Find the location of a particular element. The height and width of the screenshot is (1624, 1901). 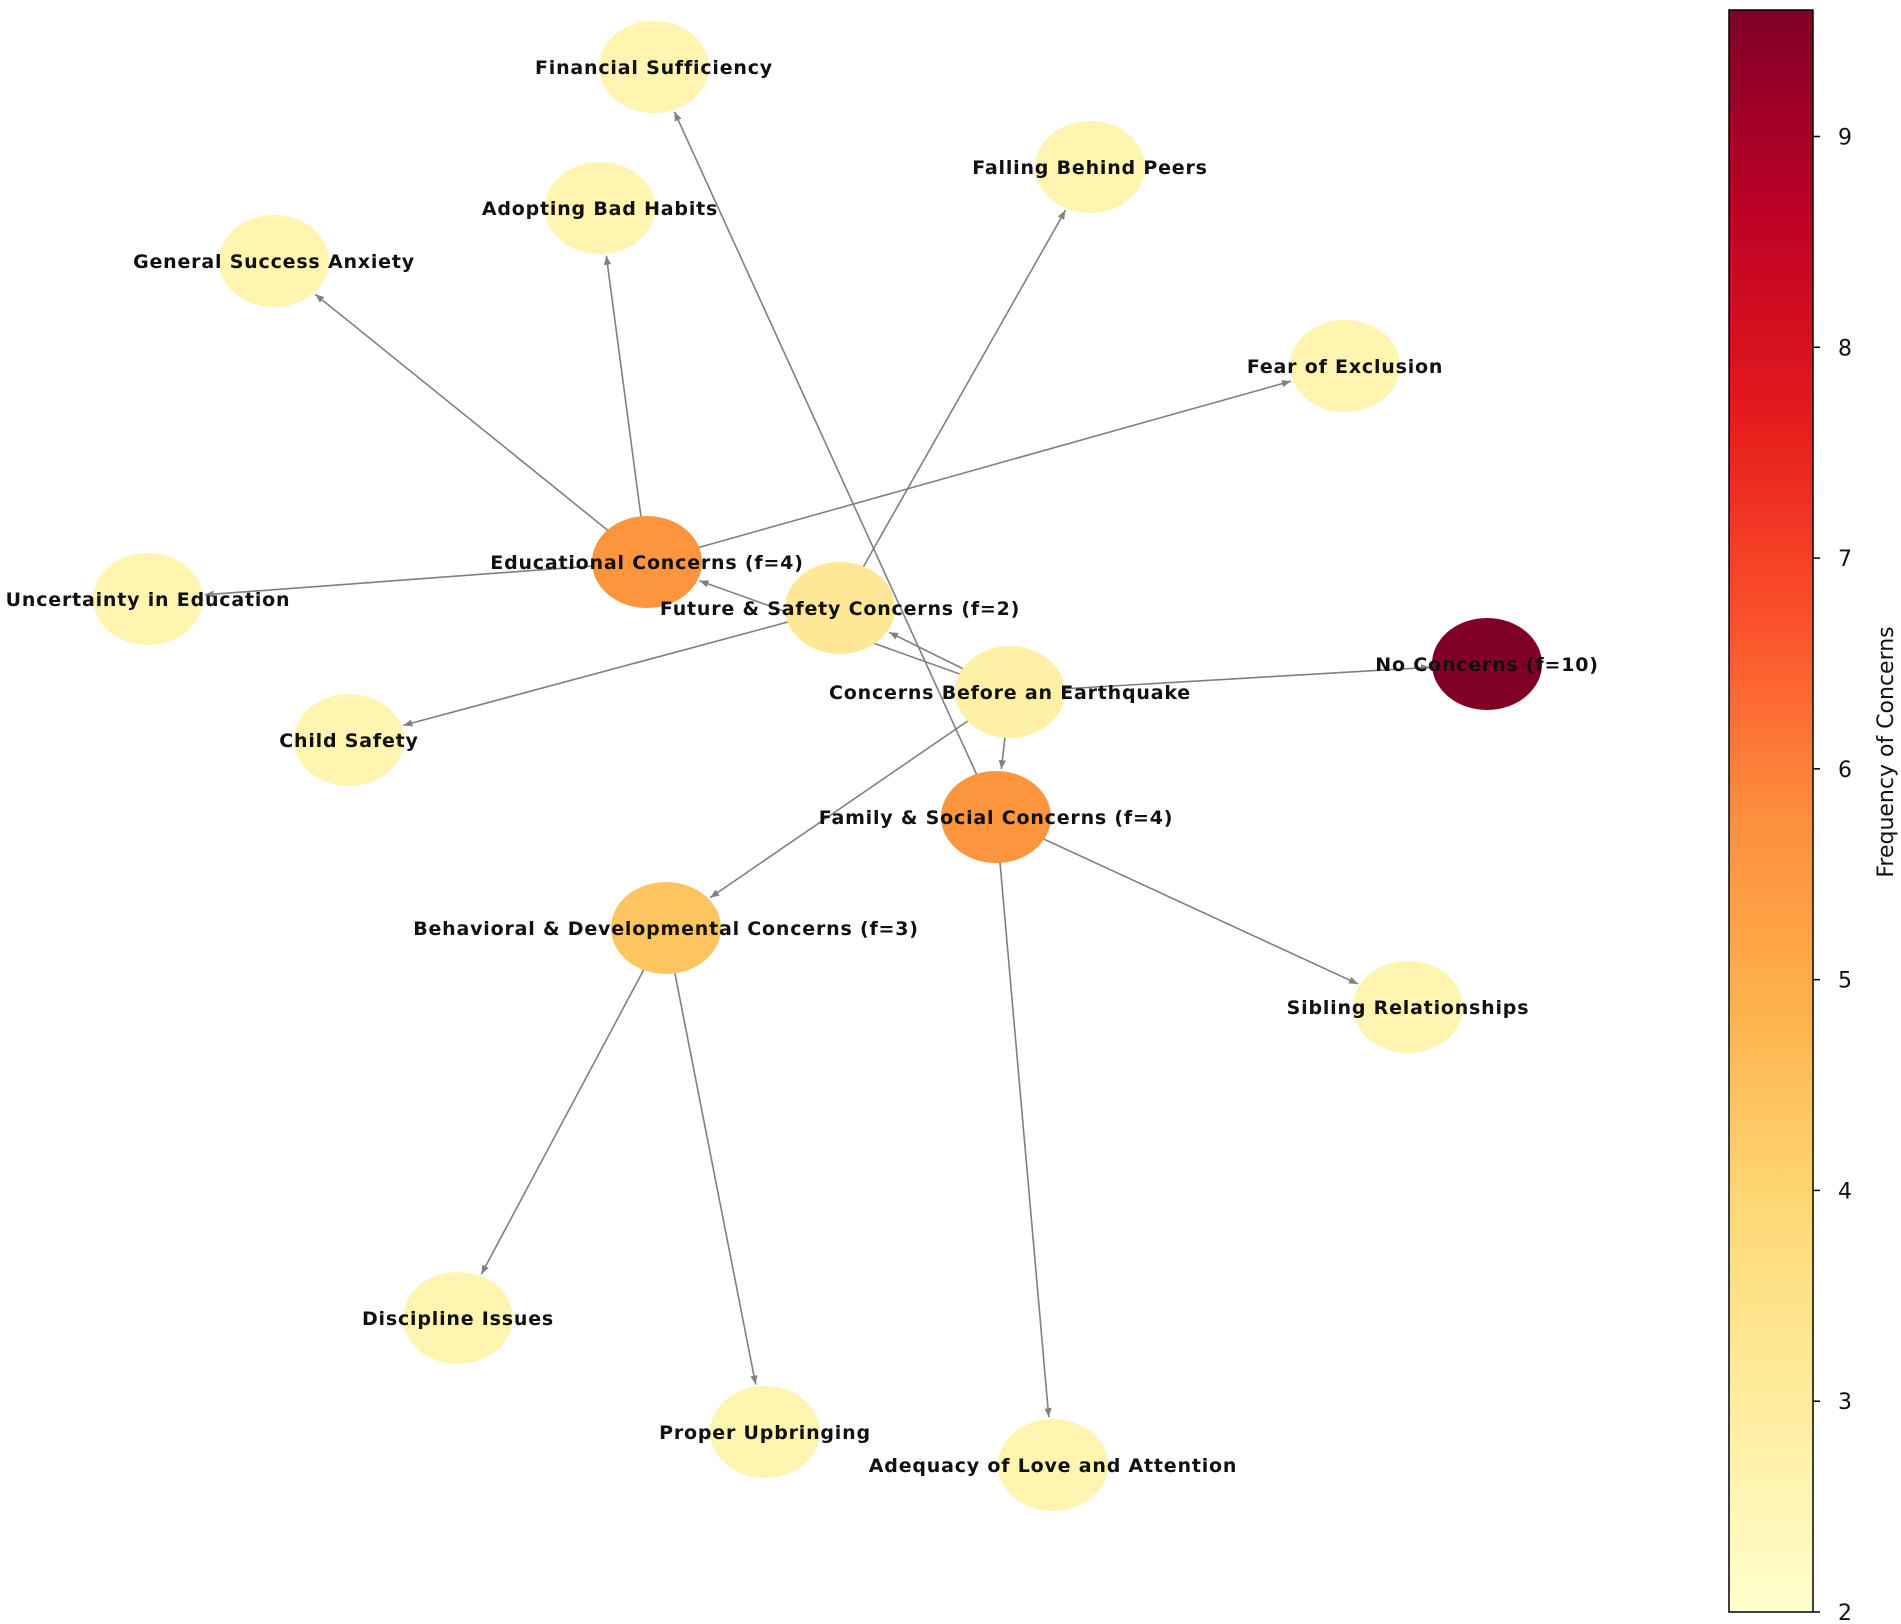

node-love is located at coordinates (1053, 1465).